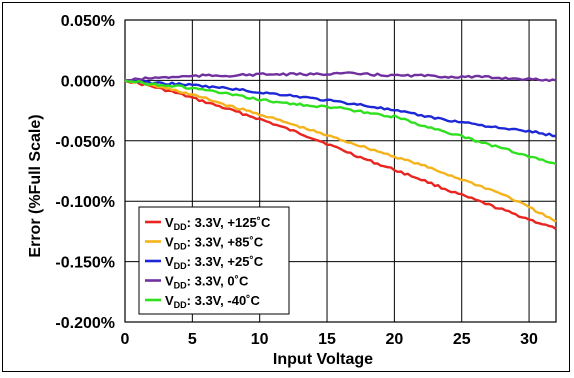 The image size is (574, 378). What do you see at coordinates (85, 142) in the screenshot?
I see `y-tick-label: -0.050%` at bounding box center [85, 142].